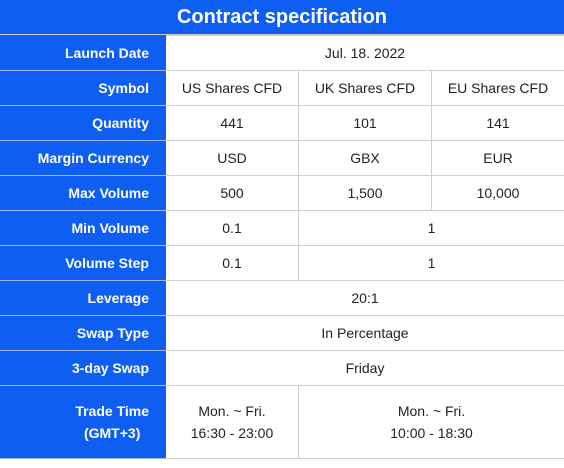 The width and height of the screenshot is (564, 468). Describe the element at coordinates (431, 433) in the screenshot. I see `trade-time-other-hours: 10:00 - 18:30` at that location.